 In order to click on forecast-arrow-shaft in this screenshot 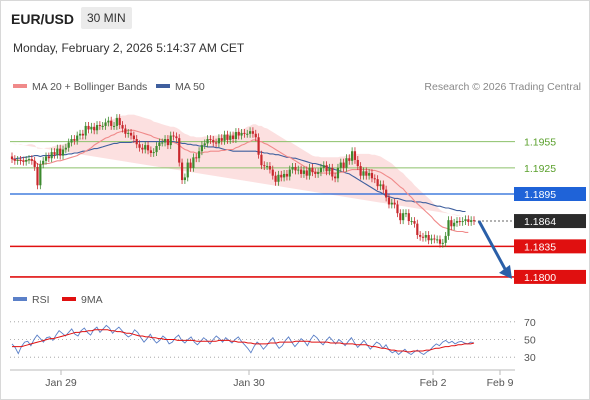, I will do `click(492, 245)`.